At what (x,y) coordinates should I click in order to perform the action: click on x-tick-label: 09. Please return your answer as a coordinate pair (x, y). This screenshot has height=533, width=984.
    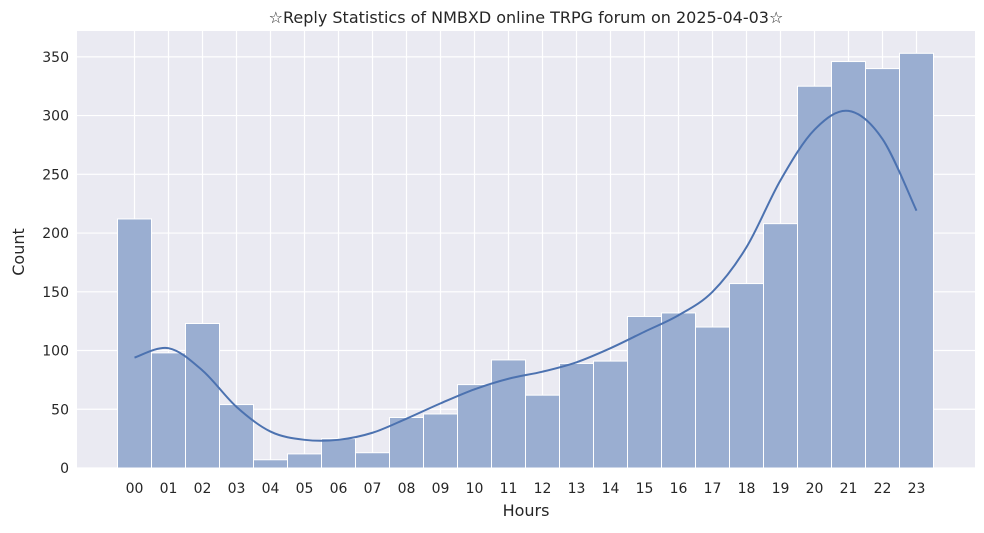
    Looking at the image, I should click on (441, 489).